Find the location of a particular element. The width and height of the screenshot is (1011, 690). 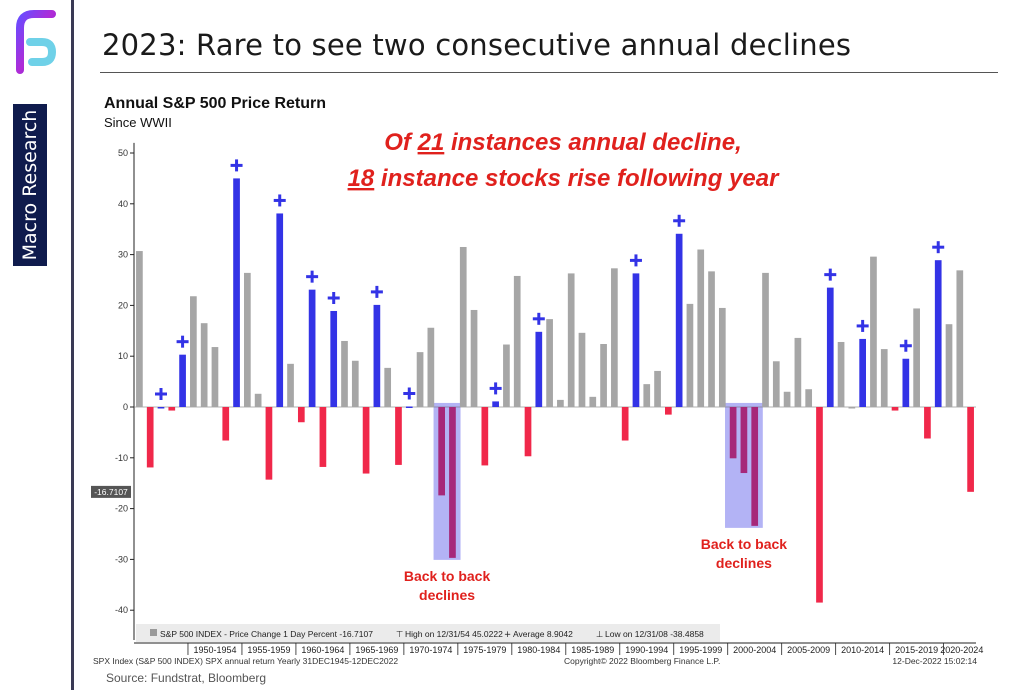

back-to-back-label-line: Back to back is located at coordinates (447, 576).